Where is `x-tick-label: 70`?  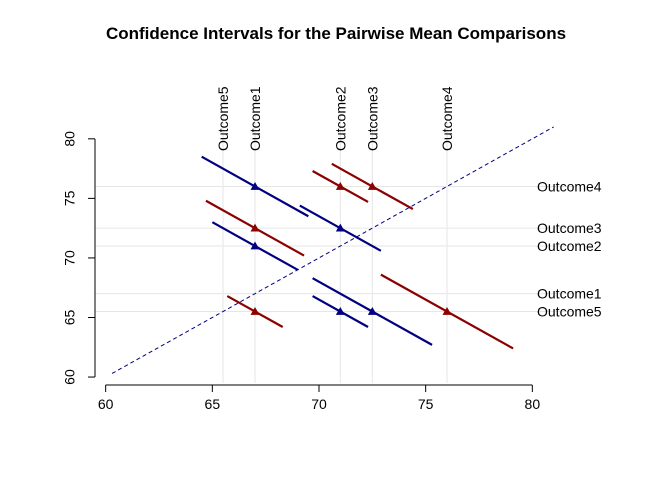 x-tick-label: 70 is located at coordinates (319, 404).